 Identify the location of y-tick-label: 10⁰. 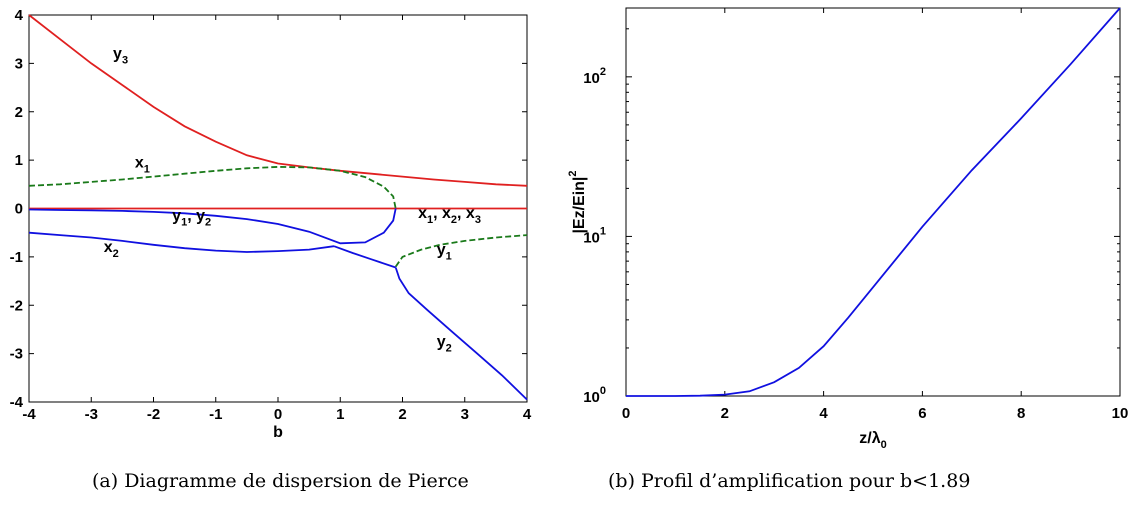
(594, 395).